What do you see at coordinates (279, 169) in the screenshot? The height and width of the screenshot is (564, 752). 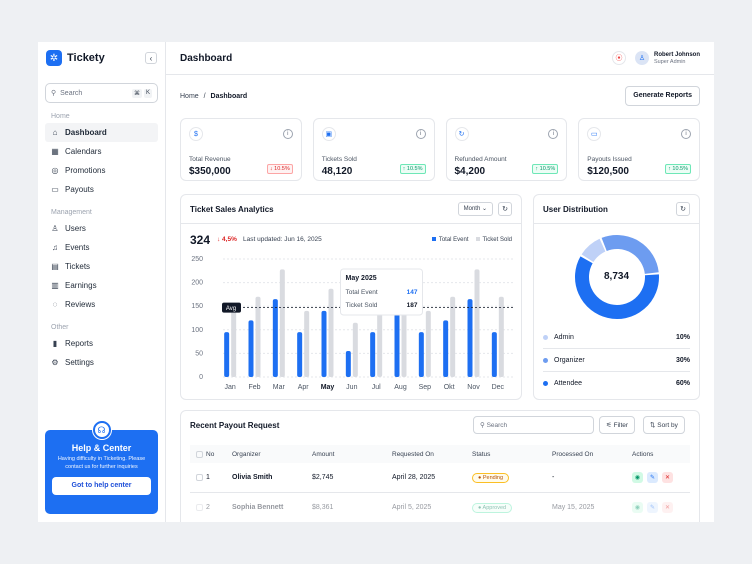 I see `stat-delta: ↓ 10.5%` at bounding box center [279, 169].